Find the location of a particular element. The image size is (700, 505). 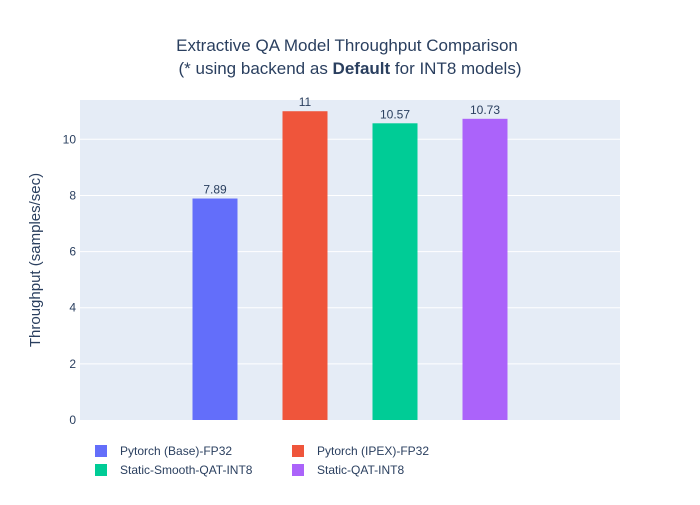

legend-item: Static-QAT-INT8 is located at coordinates (348, 470).